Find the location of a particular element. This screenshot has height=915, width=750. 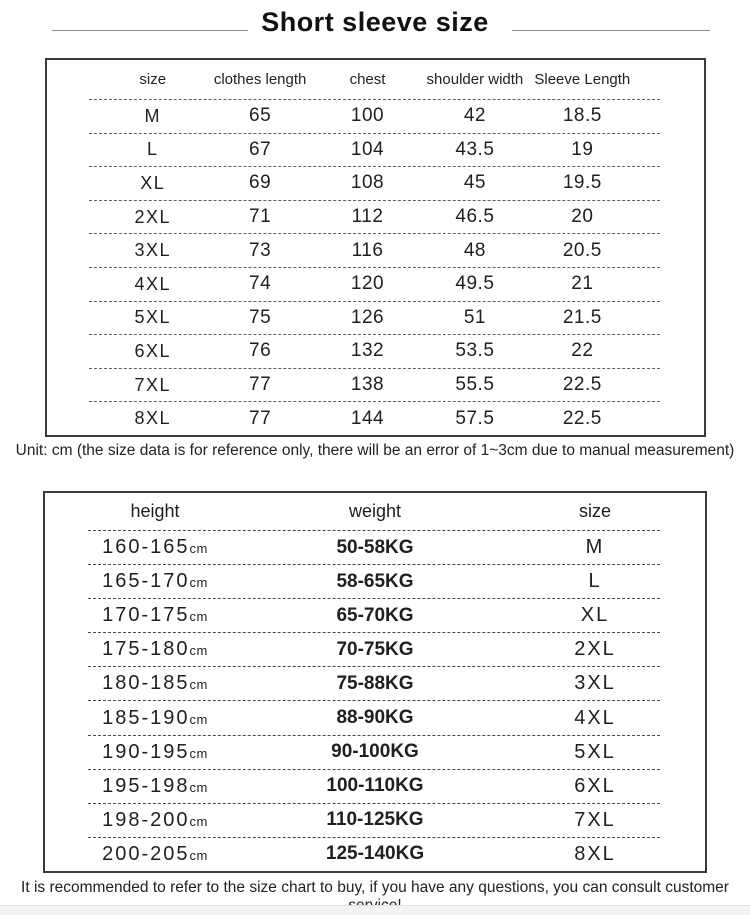

size-table-cell: 20 is located at coordinates (582, 217).